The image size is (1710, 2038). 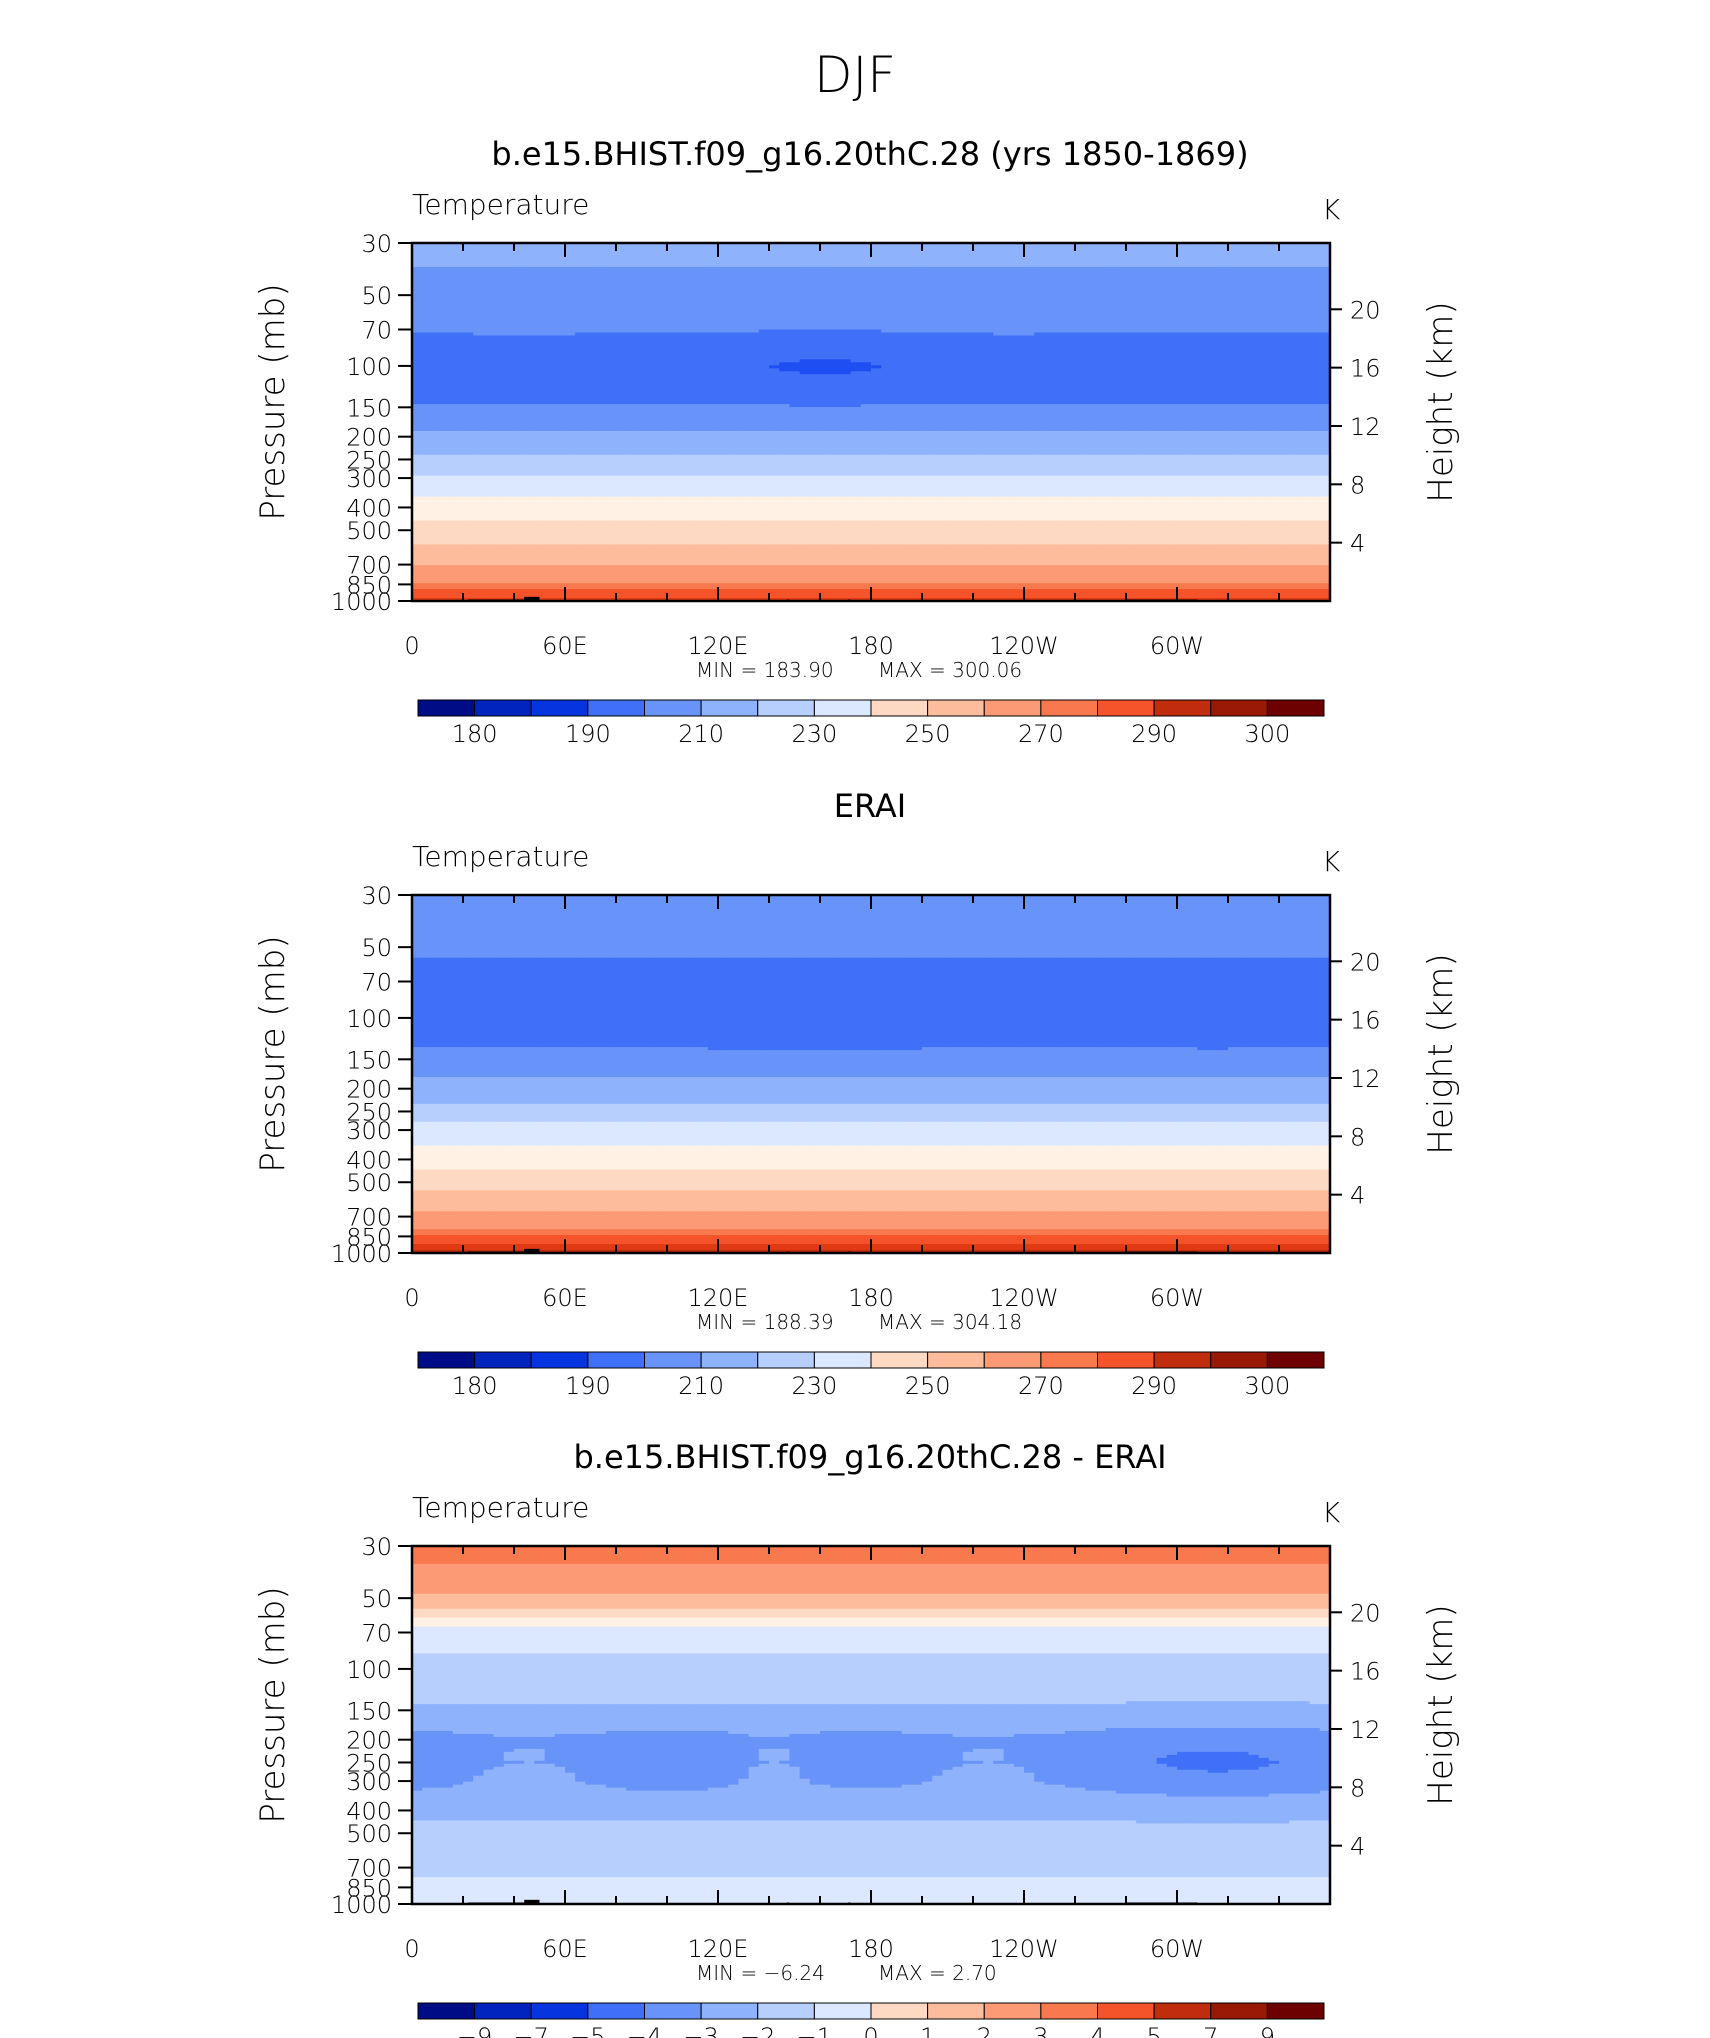 What do you see at coordinates (1441, 1053) in the screenshot?
I see `y-axis-label-right: Height (km)` at bounding box center [1441, 1053].